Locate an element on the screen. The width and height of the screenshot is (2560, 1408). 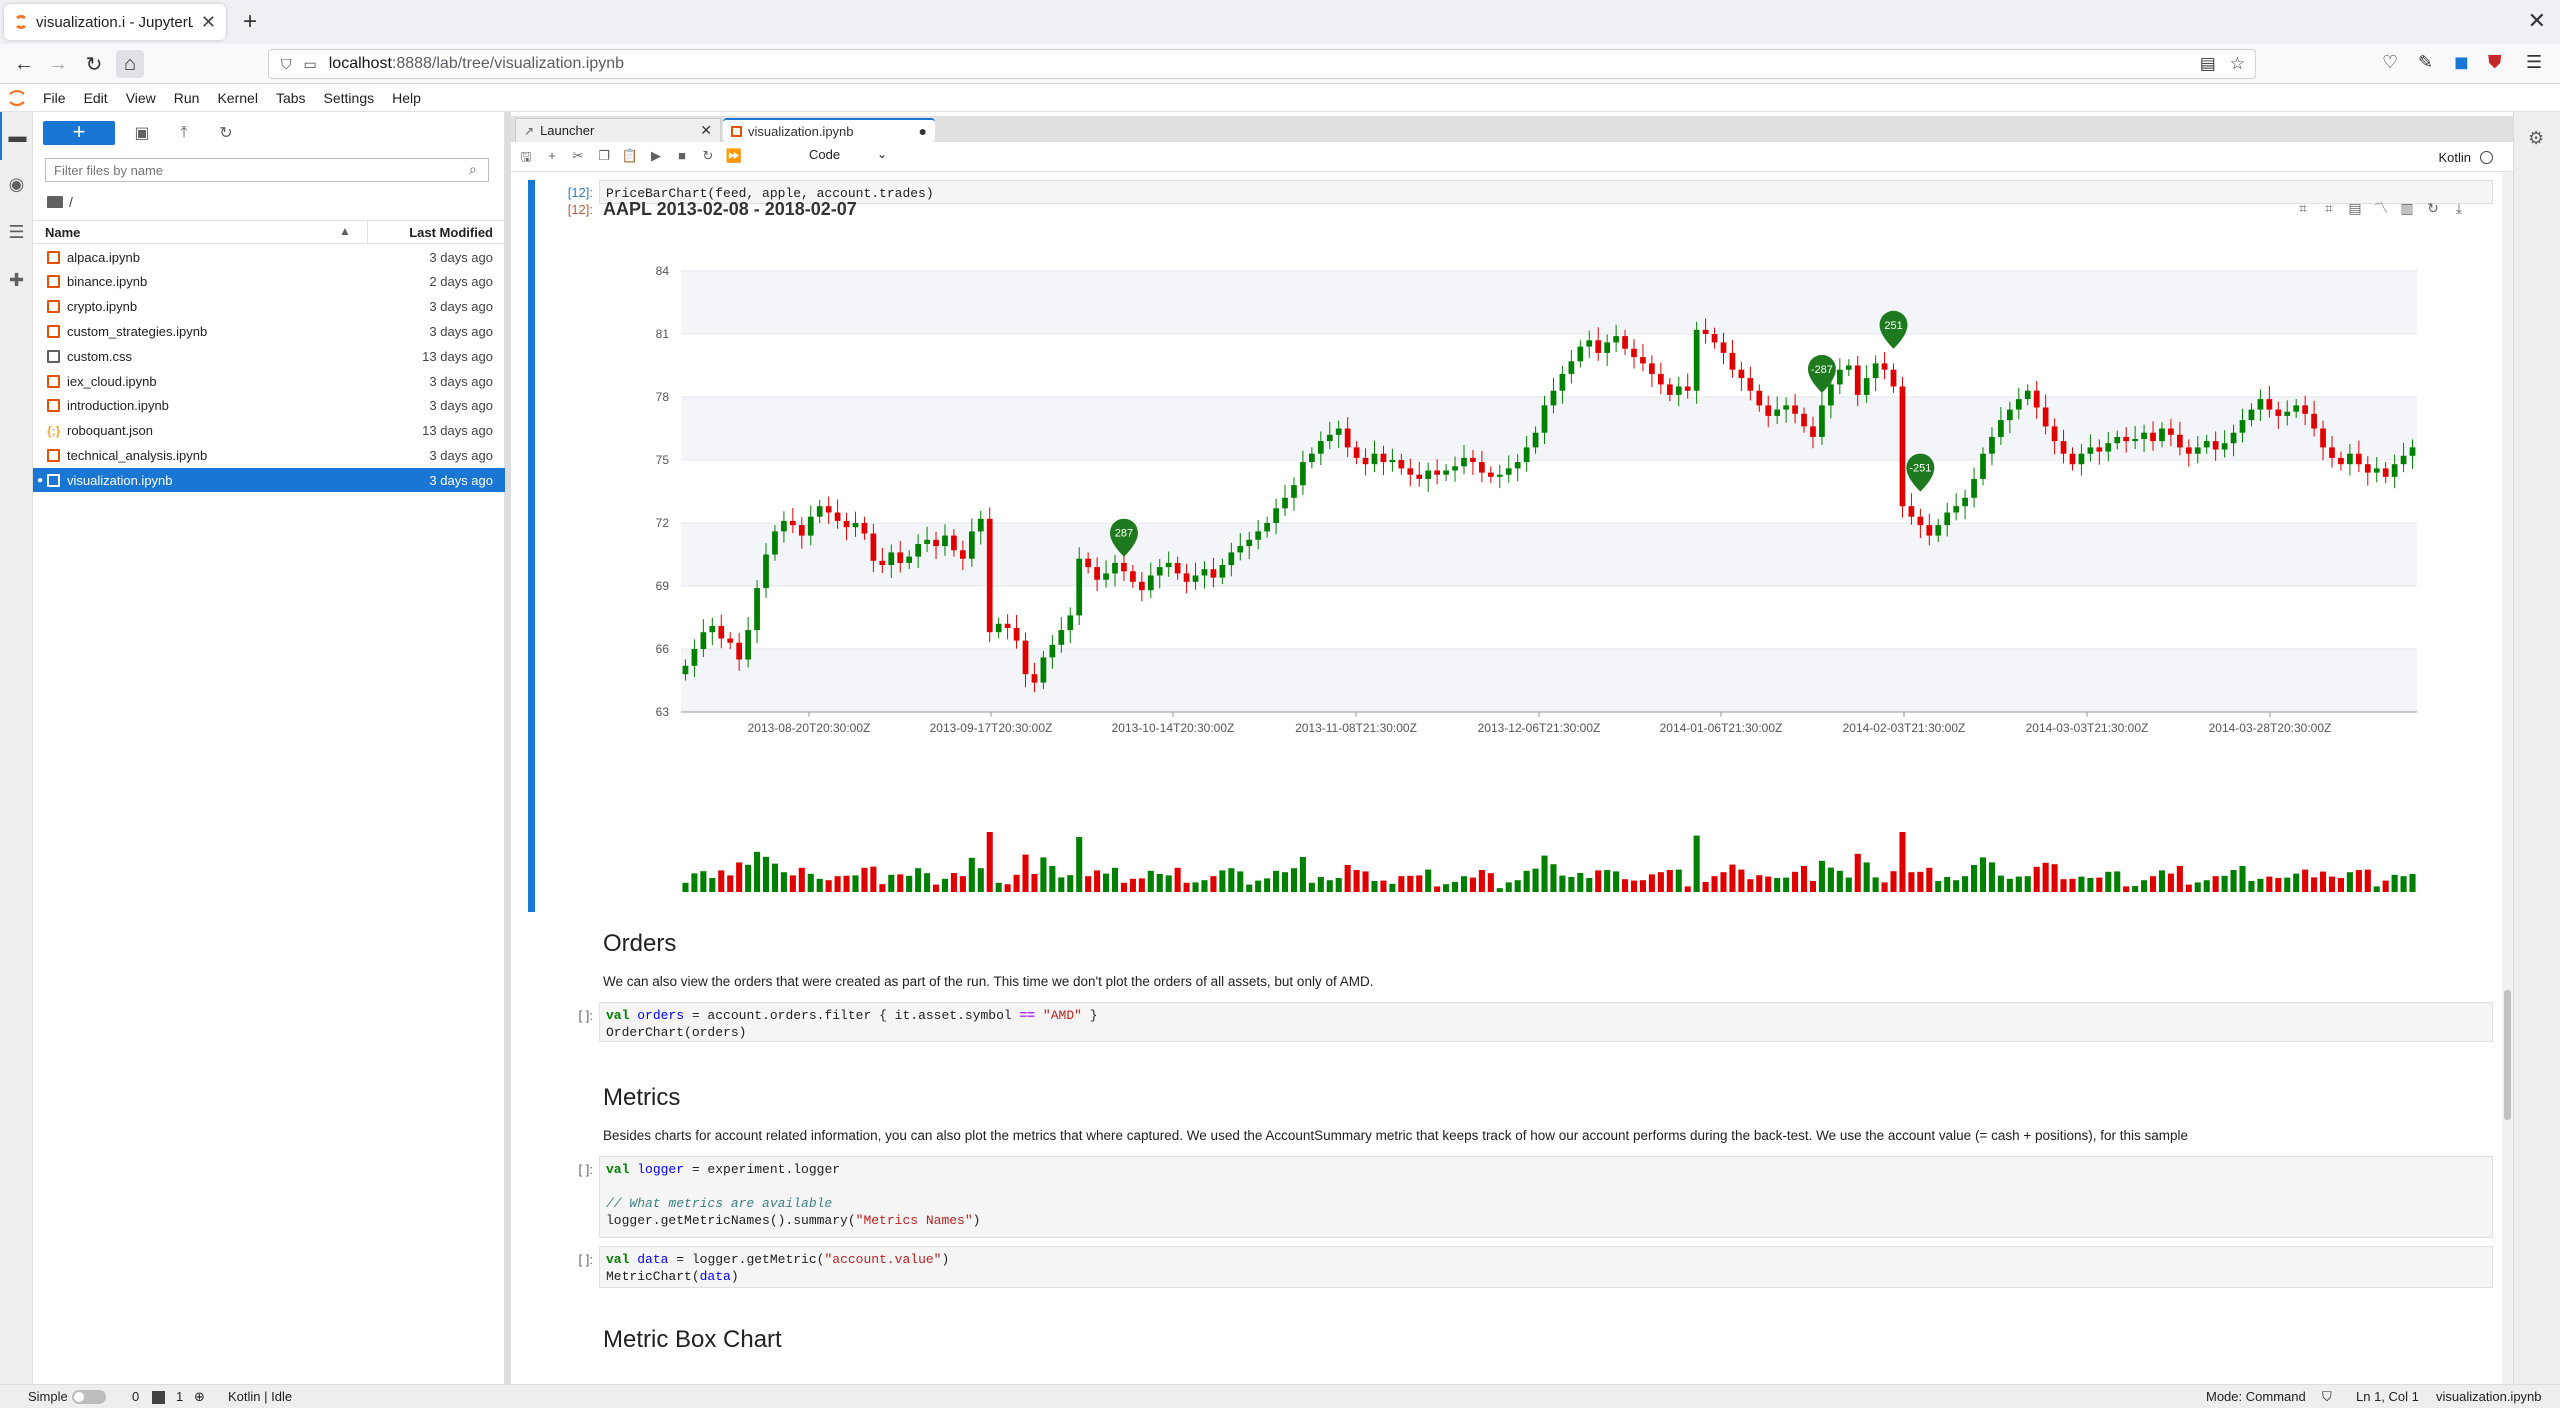
new-launcher-button: + is located at coordinates (79, 133).